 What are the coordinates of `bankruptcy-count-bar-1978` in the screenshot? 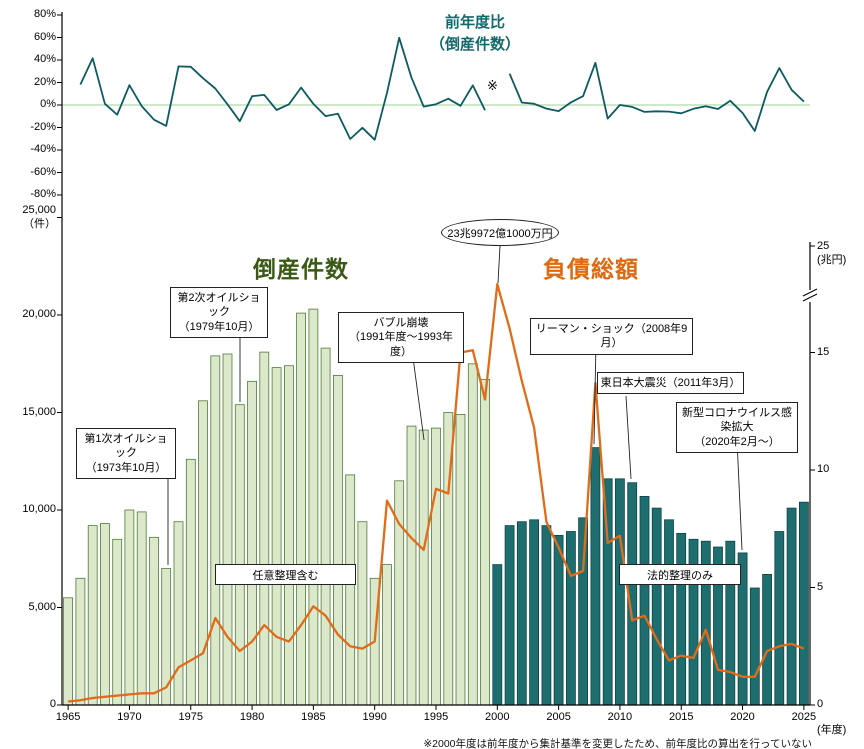 It's located at (227, 529).